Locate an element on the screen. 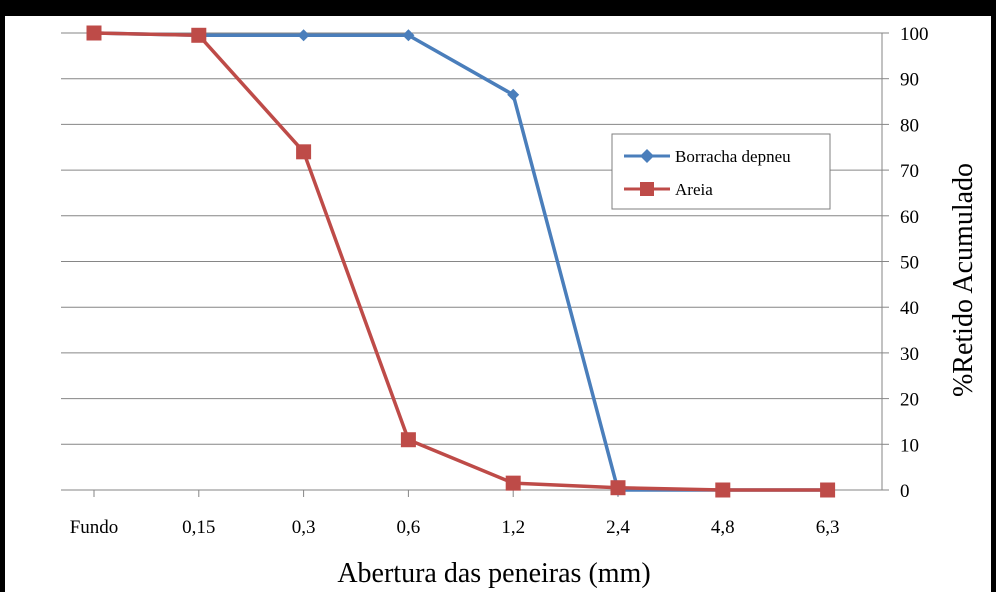 The image size is (996, 592). y-tick-label: 30 is located at coordinates (909, 354).